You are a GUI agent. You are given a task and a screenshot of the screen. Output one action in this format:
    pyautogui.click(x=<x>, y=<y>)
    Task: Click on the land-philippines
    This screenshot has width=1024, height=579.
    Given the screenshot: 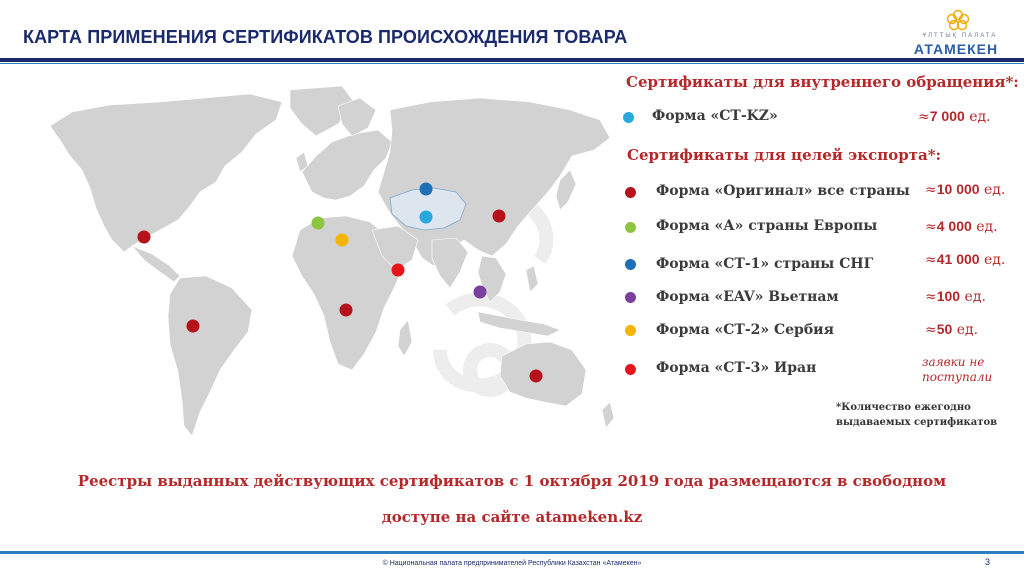 What is the action you would take?
    pyautogui.click(x=532, y=279)
    